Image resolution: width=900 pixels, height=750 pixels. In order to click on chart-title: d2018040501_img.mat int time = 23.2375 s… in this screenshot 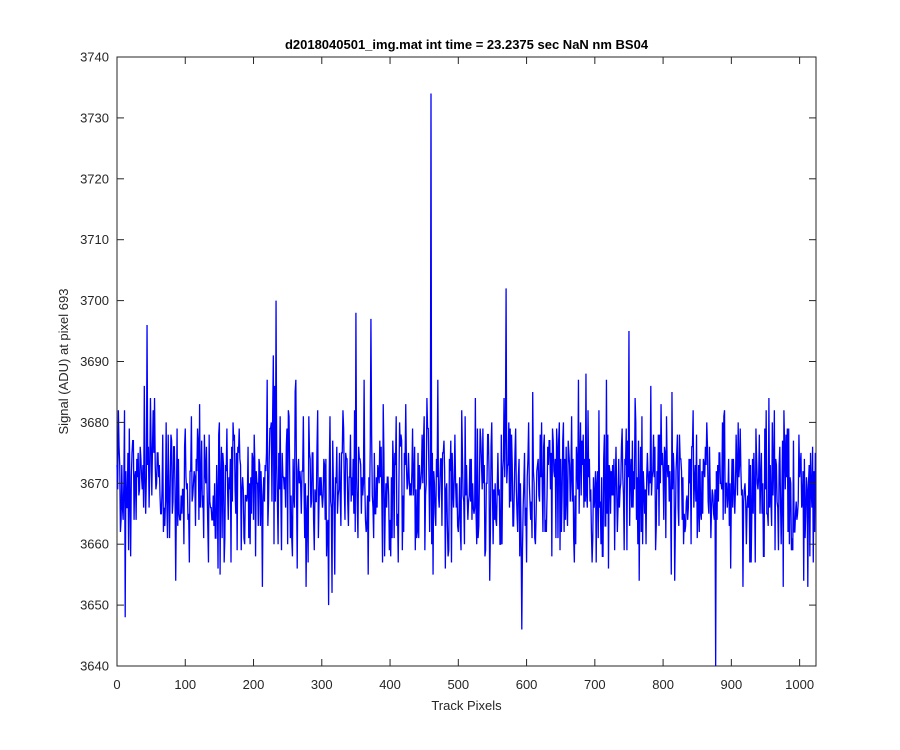, I will do `click(467, 44)`.